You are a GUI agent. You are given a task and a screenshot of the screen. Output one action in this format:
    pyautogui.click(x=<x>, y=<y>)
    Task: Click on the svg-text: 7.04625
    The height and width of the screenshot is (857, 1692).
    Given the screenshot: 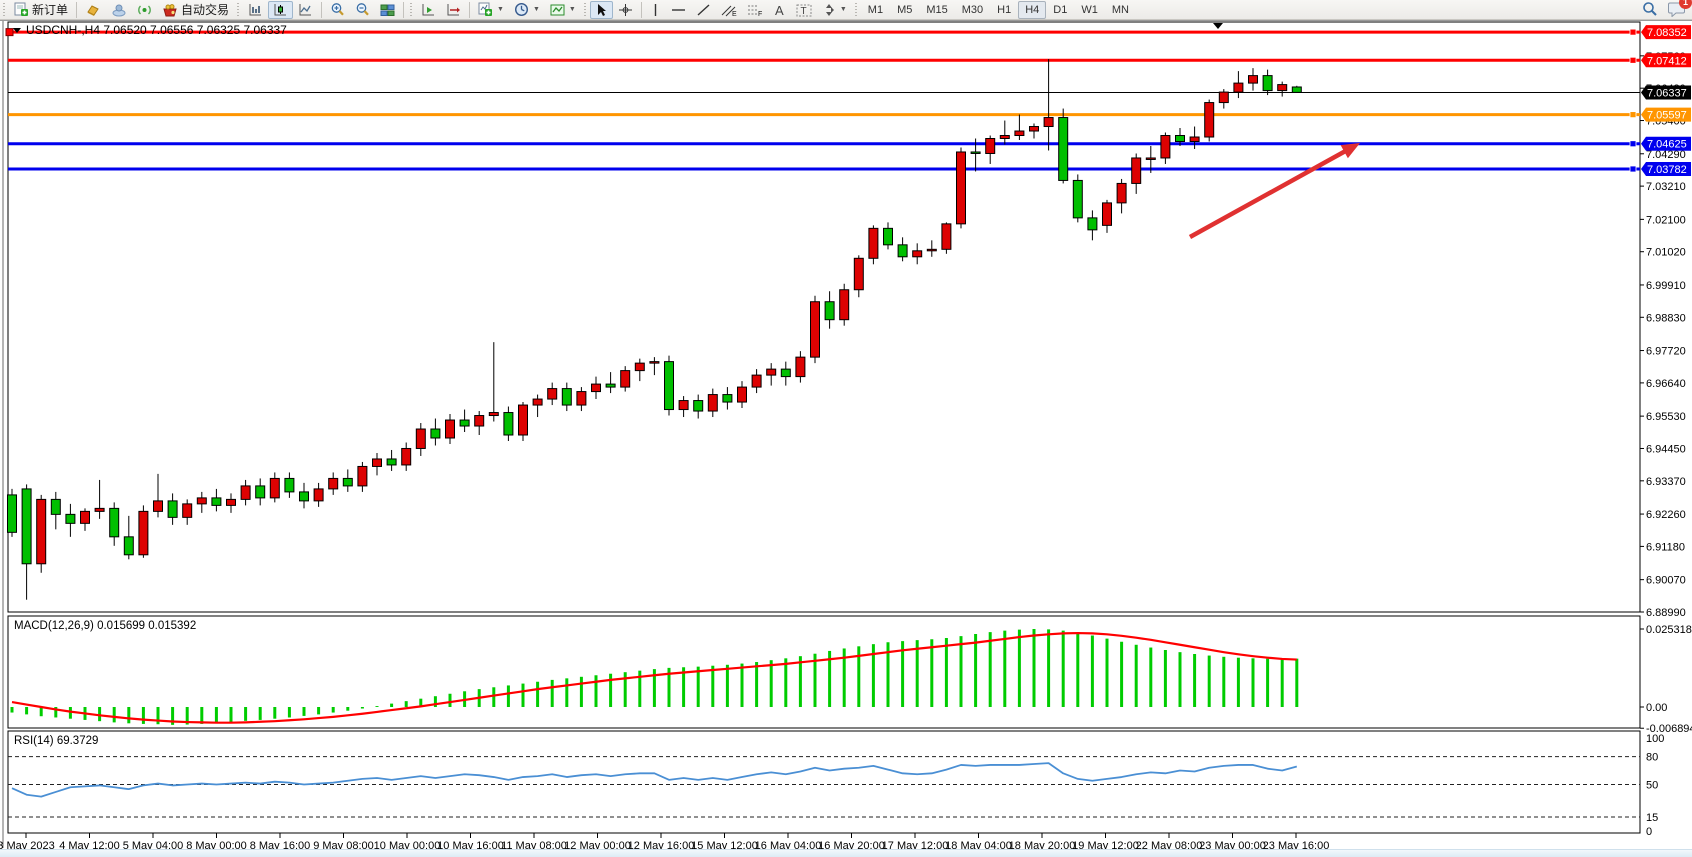 What is the action you would take?
    pyautogui.click(x=1667, y=145)
    